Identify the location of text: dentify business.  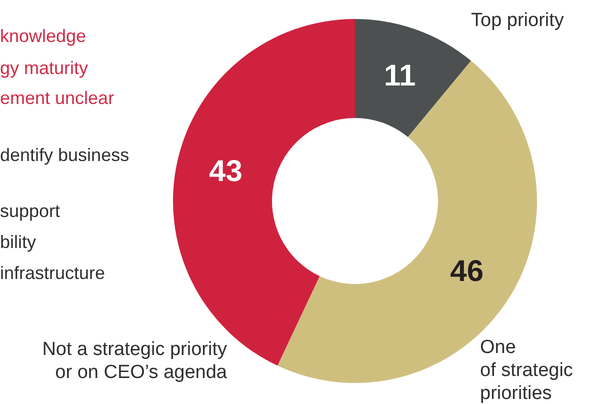
(65, 155).